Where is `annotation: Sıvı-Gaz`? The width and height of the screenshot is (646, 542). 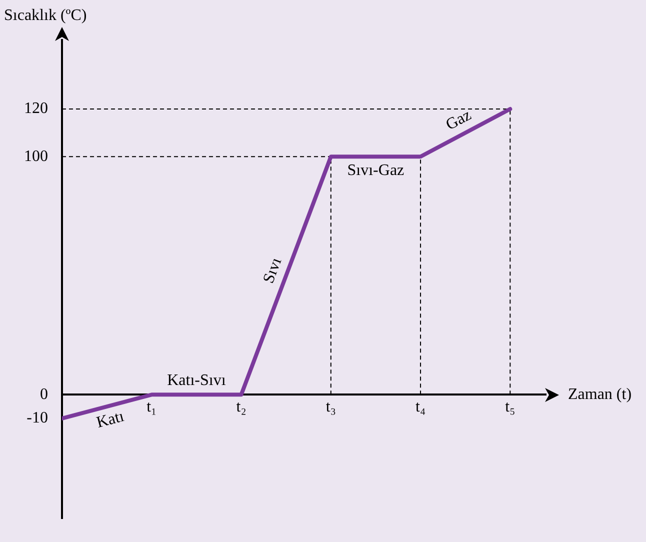
annotation: Sıvı-Gaz is located at coordinates (375, 170).